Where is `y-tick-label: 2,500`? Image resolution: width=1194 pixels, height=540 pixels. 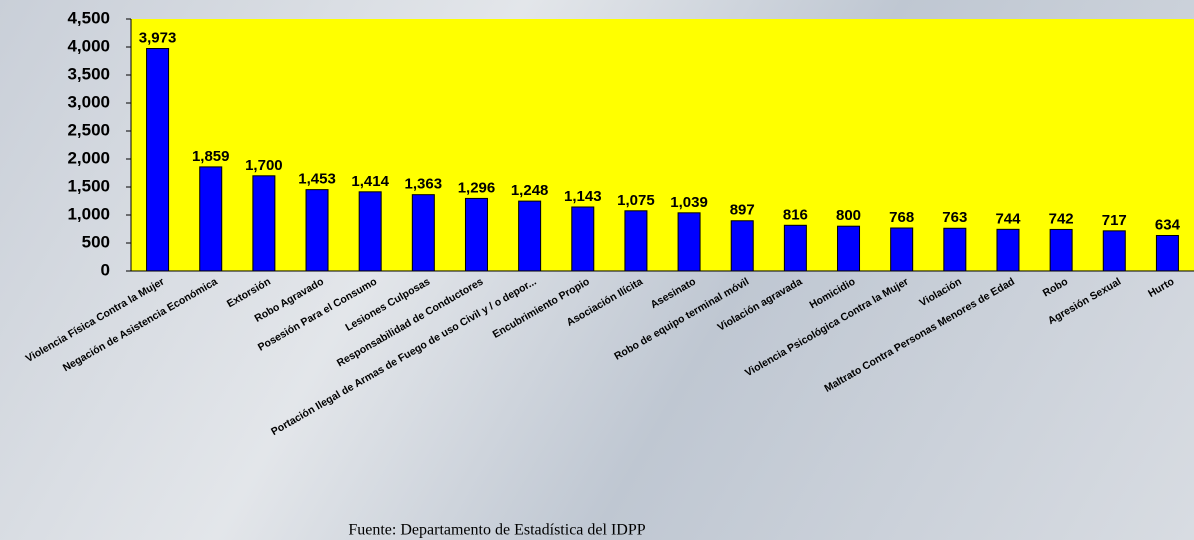 y-tick-label: 2,500 is located at coordinates (88, 129).